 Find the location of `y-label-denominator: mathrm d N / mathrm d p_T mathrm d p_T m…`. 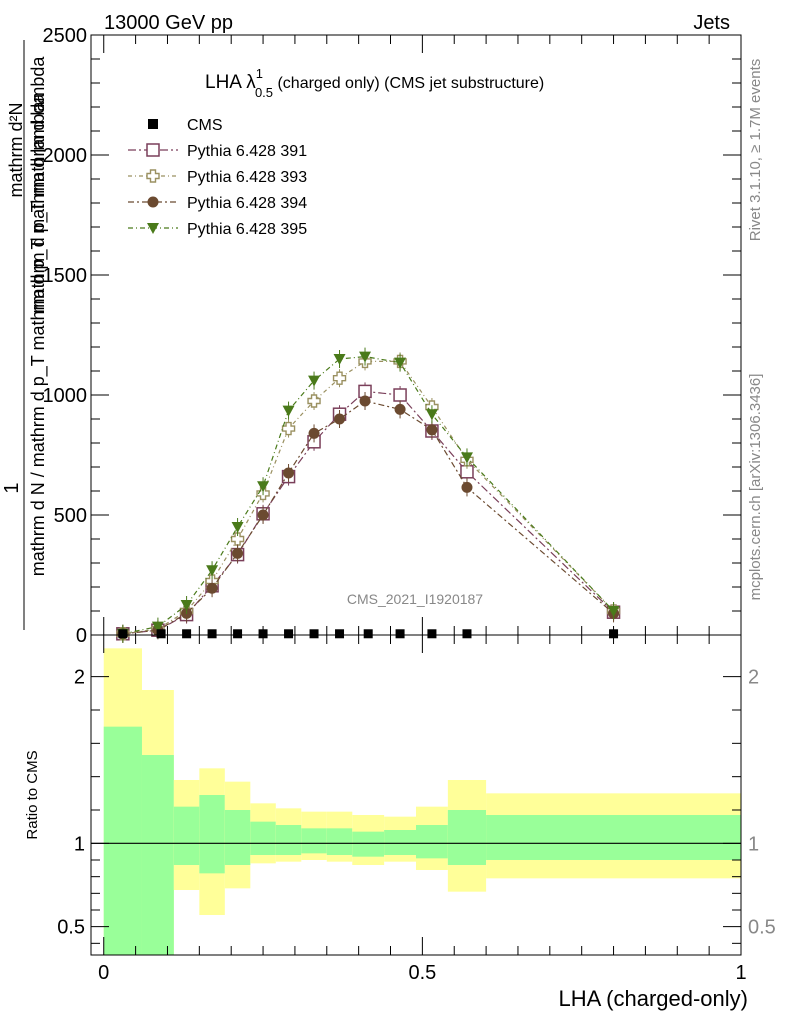

y-label-denominator: mathrm d N / mathrm d p_T mathrm d p_T m… is located at coordinates (38, 334).